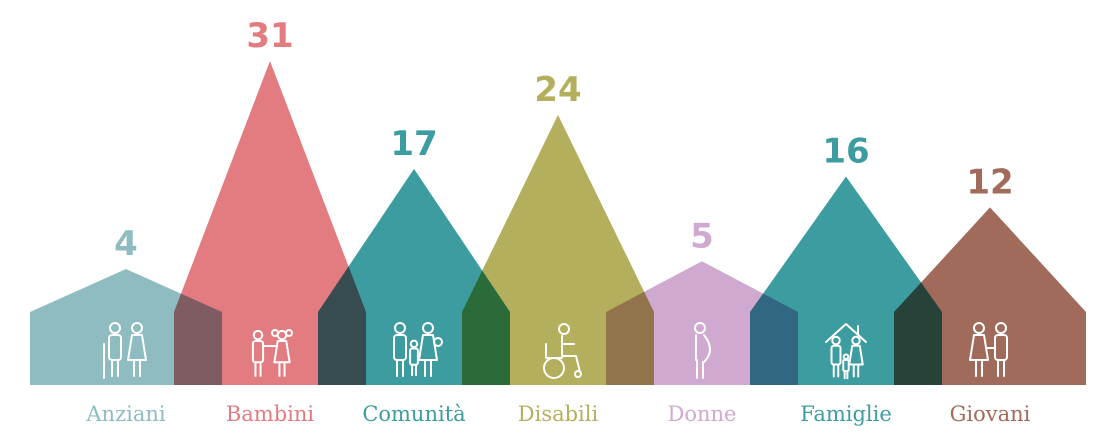  I want to click on category-label: Anziani, so click(125, 414).